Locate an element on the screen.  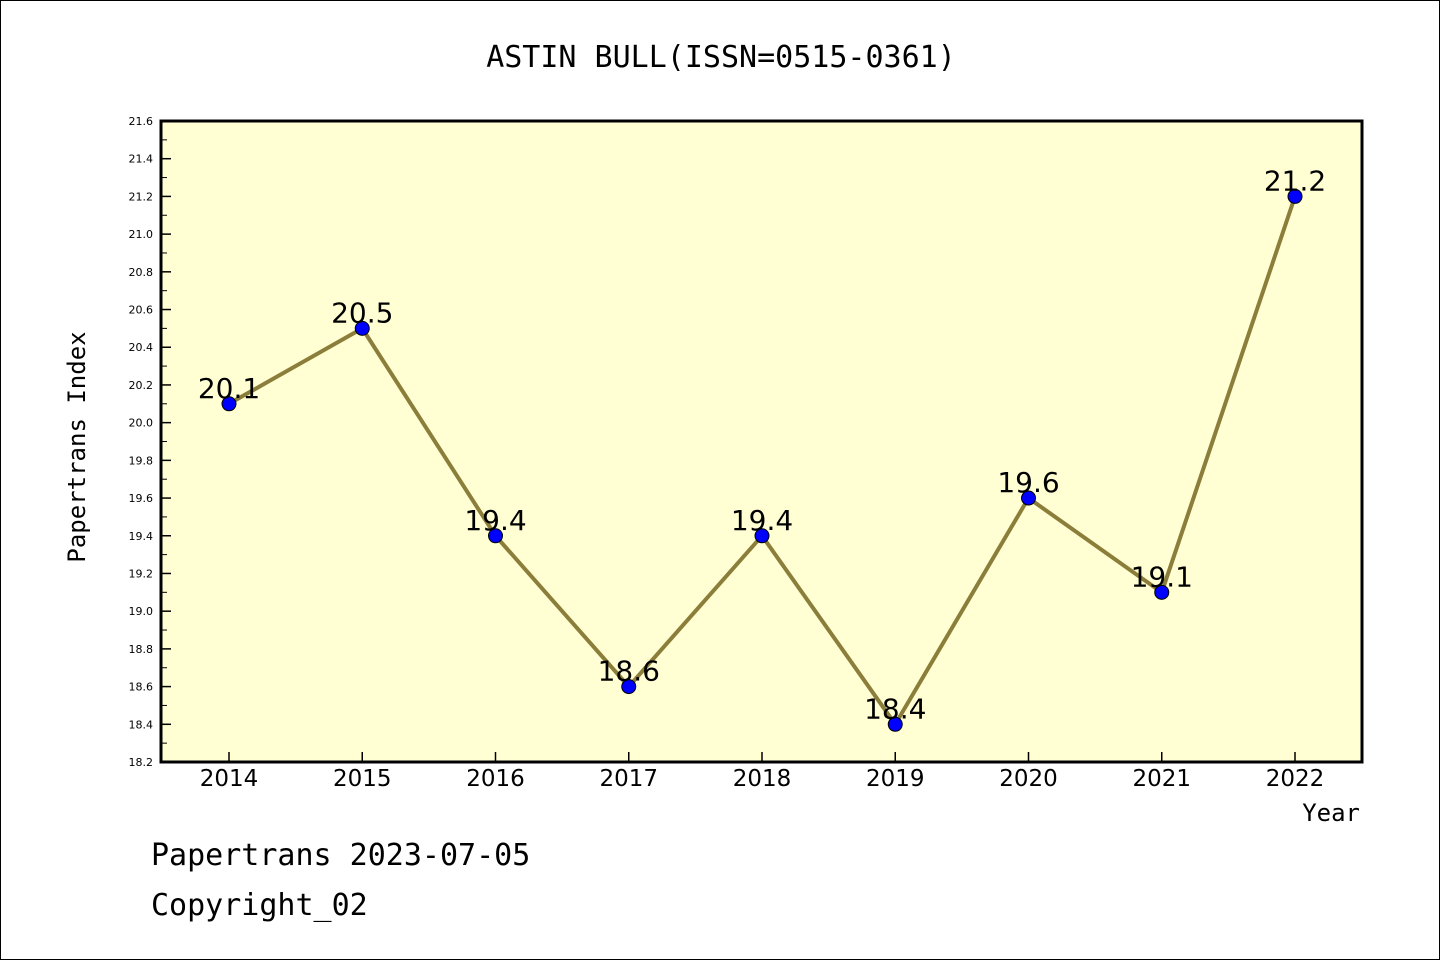
data-label-2016: 19.4 is located at coordinates (495, 520).